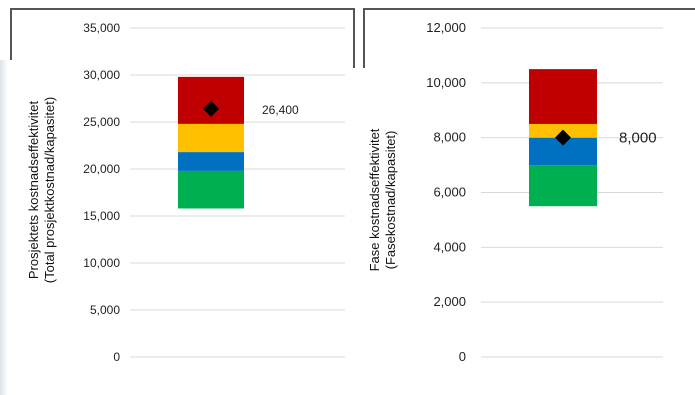 The width and height of the screenshot is (695, 395). Describe the element at coordinates (101, 28) in the screenshot. I see `y-tick-label: 35,000` at that location.